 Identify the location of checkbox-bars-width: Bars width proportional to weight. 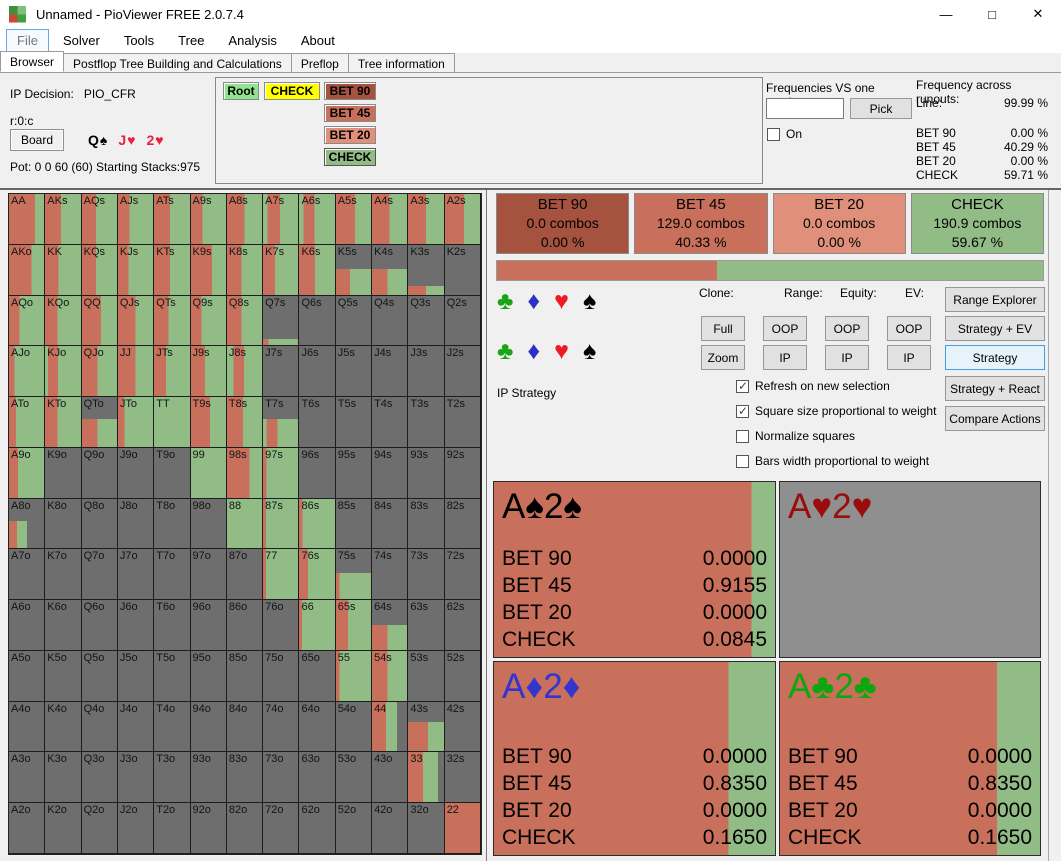
(832, 461).